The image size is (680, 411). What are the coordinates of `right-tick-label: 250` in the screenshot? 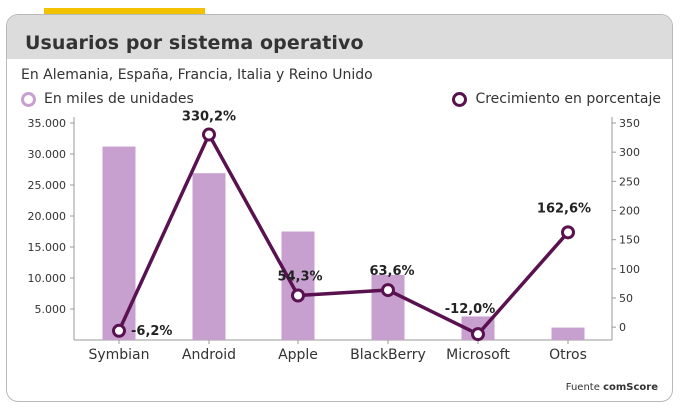 It's located at (629, 181).